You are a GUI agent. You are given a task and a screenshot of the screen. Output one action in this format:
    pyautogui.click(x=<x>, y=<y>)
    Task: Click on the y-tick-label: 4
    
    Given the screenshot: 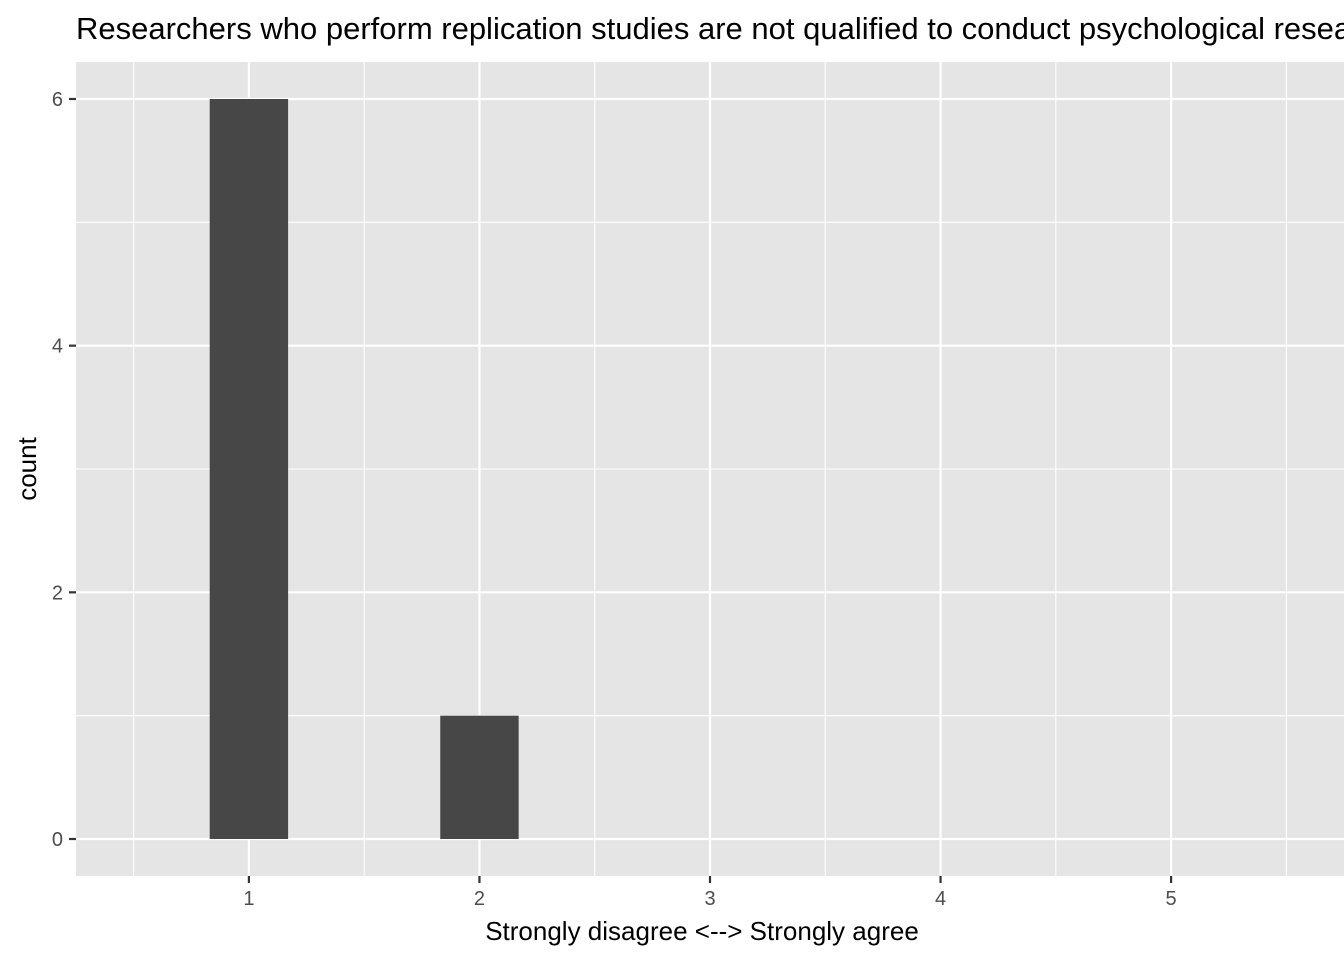 What is the action you would take?
    pyautogui.click(x=57, y=347)
    